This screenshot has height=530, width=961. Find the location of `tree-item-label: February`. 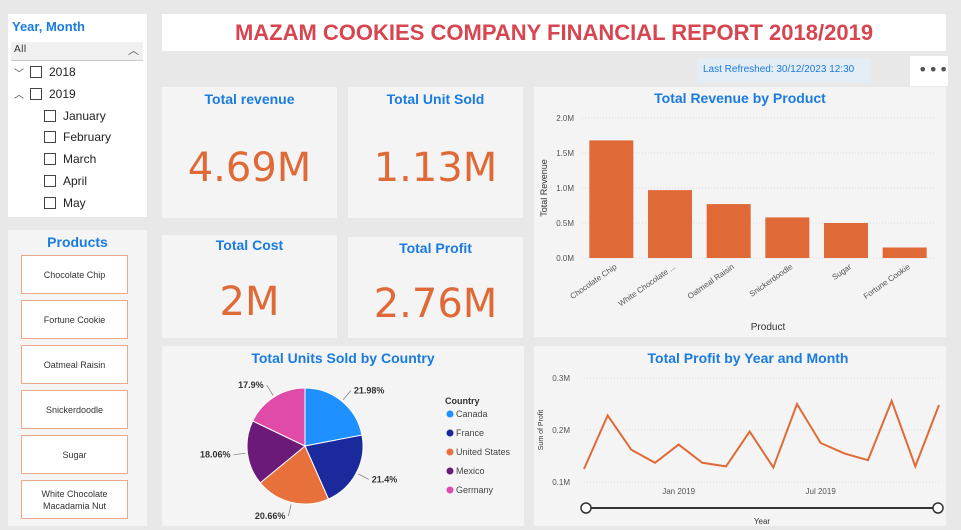

tree-item-label: February is located at coordinates (87, 137).